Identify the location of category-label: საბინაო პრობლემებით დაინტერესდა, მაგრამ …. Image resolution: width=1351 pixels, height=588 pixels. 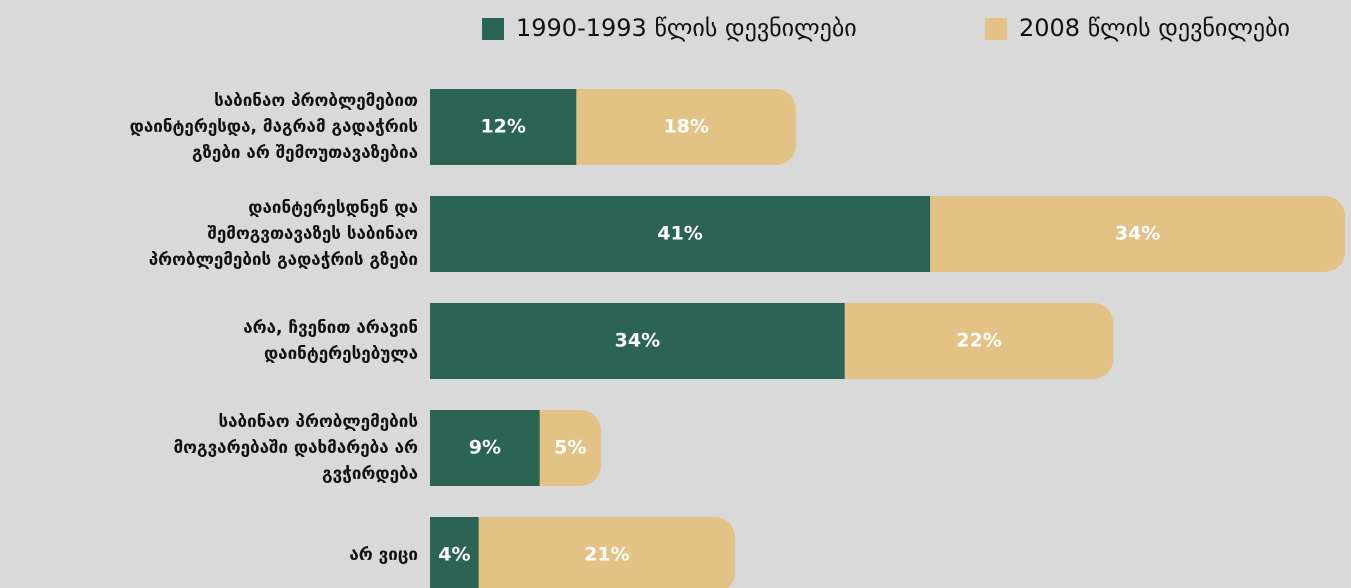
(273, 127).